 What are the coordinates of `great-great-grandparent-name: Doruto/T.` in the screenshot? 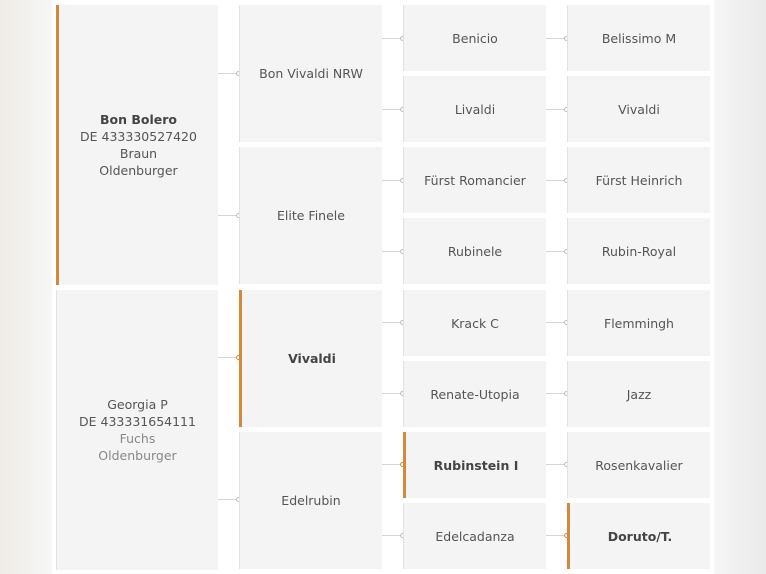 It's located at (640, 536).